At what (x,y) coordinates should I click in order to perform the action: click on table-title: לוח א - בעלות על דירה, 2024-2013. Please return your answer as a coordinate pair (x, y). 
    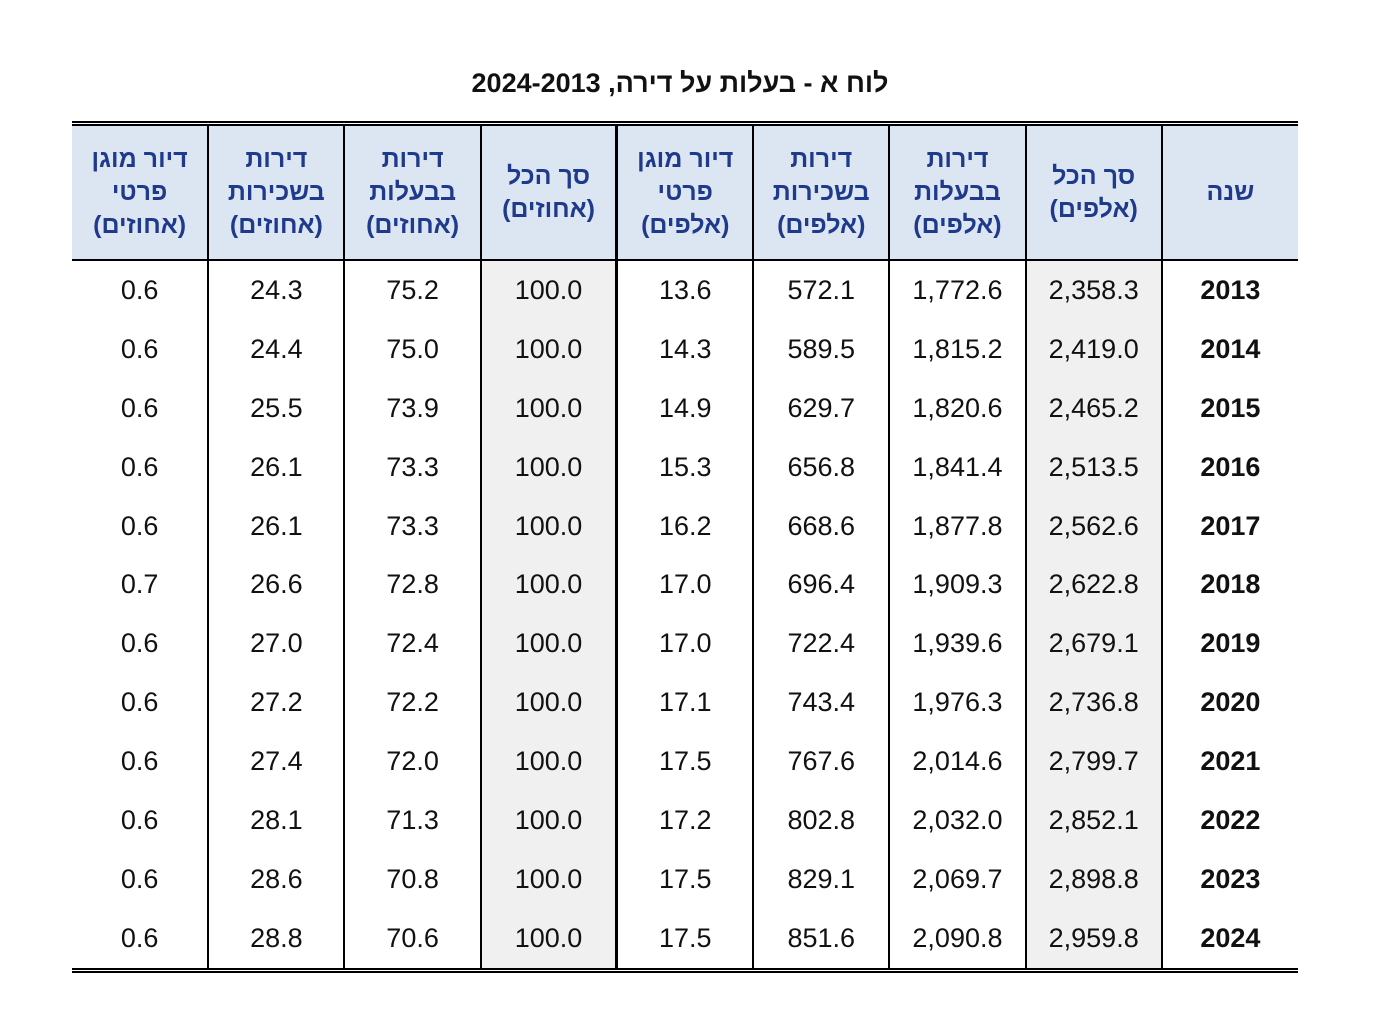
    Looking at the image, I should click on (680, 83).